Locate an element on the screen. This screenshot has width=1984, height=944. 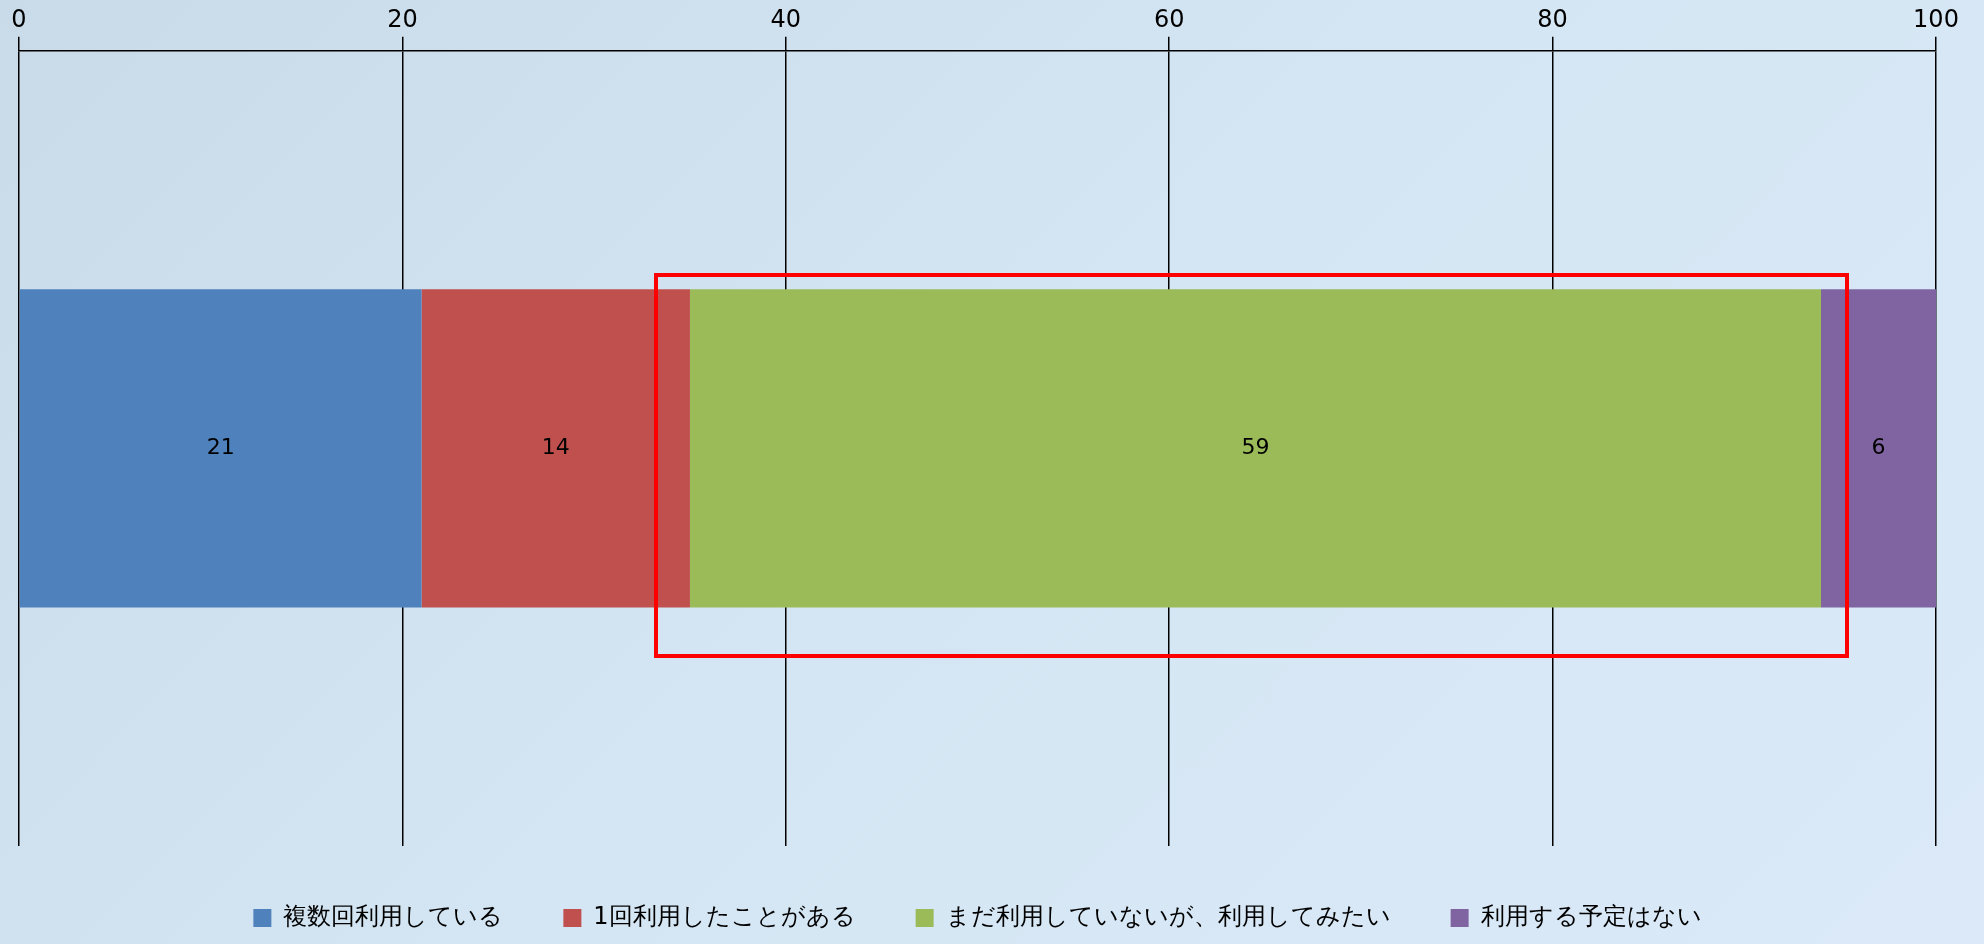
legend-label: 1回利用したことがある is located at coordinates (724, 916).